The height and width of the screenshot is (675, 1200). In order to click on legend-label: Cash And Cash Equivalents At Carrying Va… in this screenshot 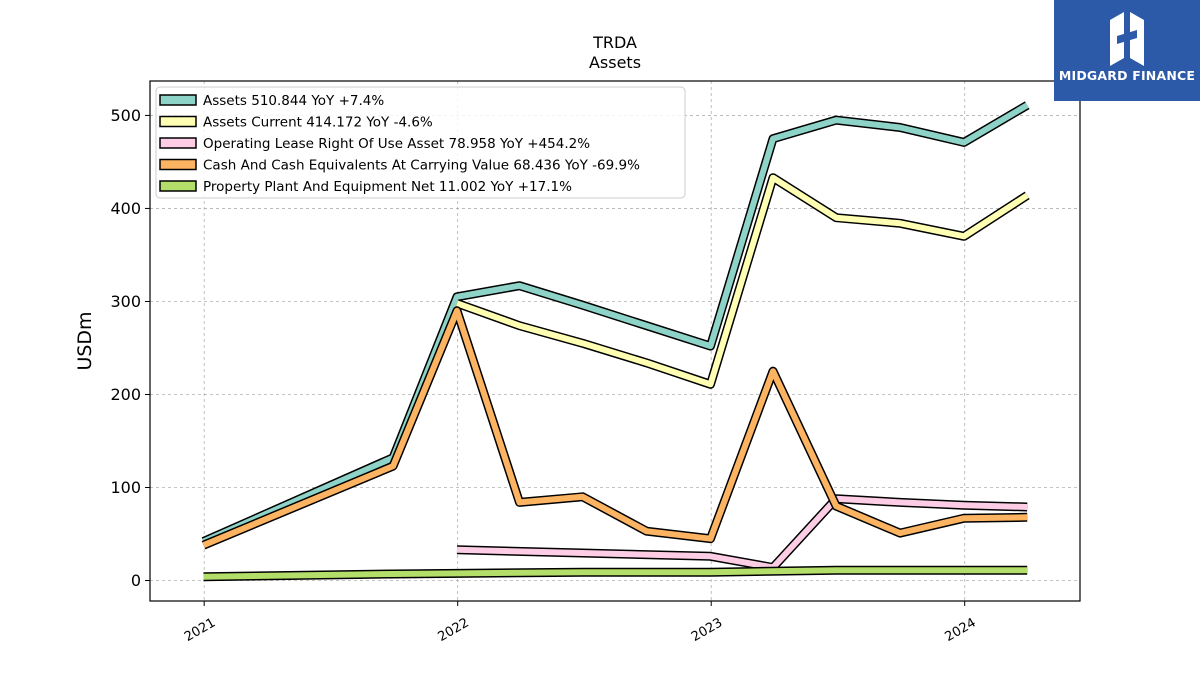, I will do `click(421, 166)`.